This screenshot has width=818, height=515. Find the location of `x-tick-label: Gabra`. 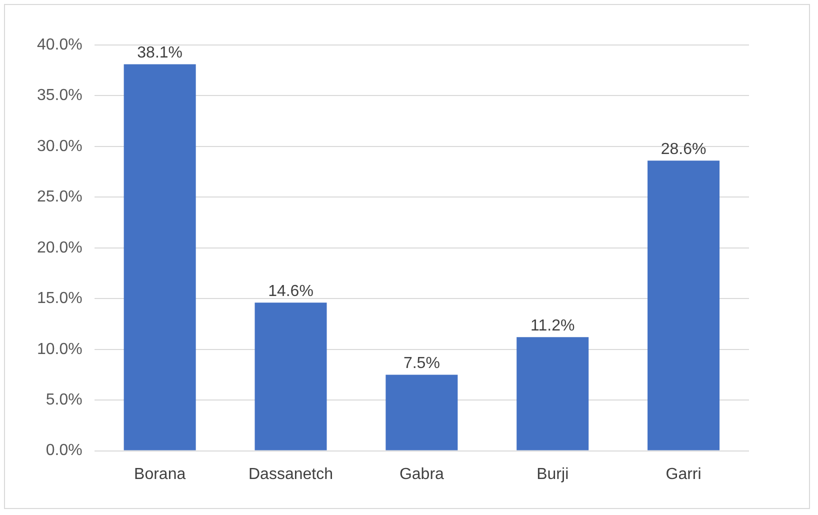

x-tick-label: Gabra is located at coordinates (421, 474).